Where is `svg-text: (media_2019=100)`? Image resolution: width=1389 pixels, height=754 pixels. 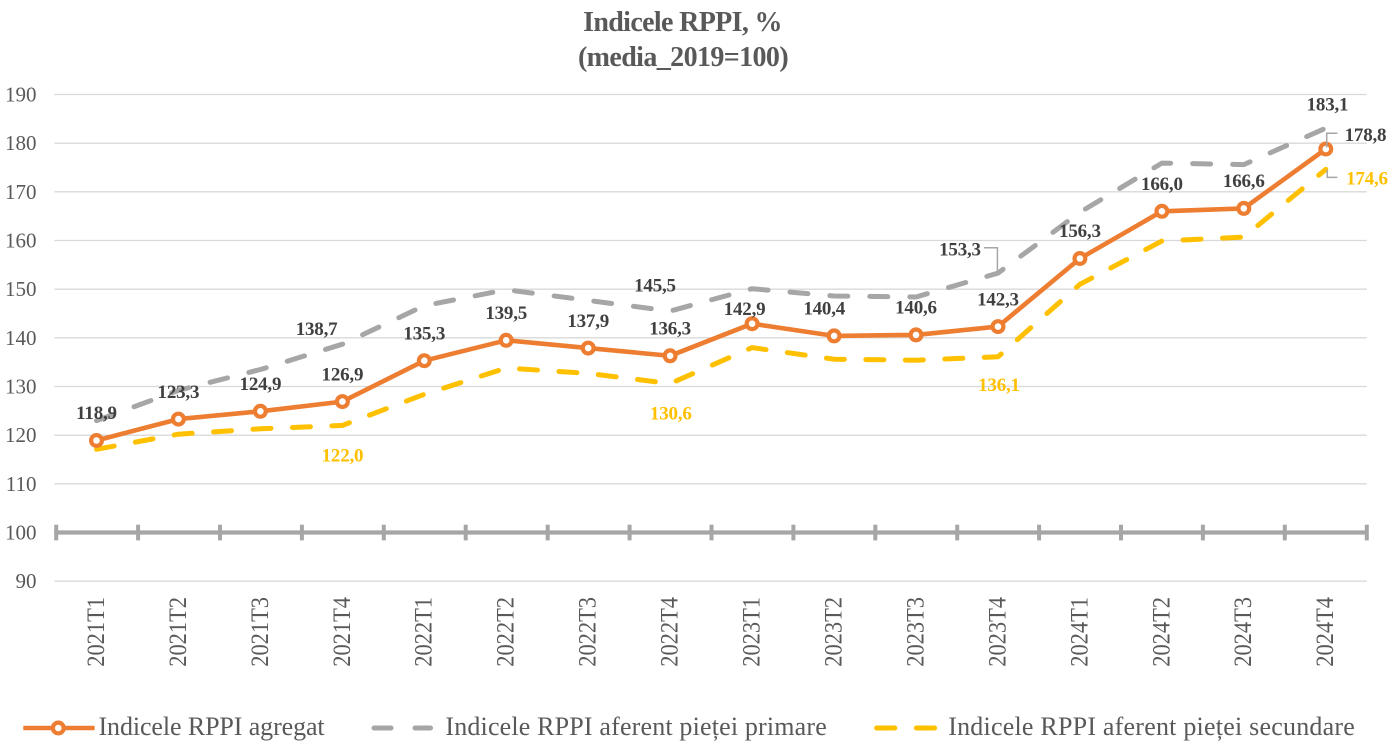
svg-text: (media_2019=100) is located at coordinates (683, 57).